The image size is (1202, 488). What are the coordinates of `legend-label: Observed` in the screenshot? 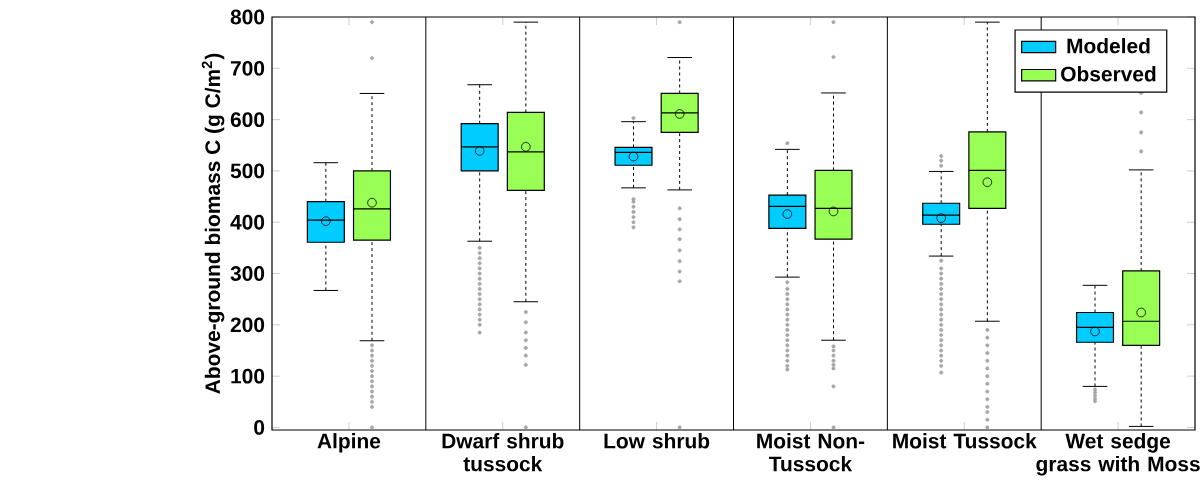 It's located at (1108, 74).